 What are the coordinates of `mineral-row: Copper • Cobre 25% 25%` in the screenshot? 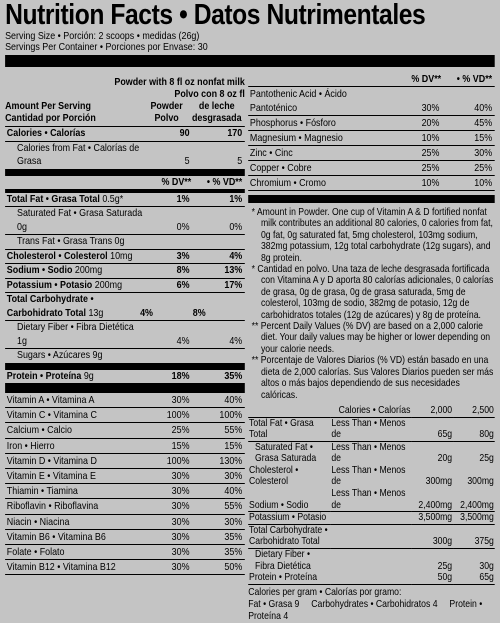 It's located at (371, 168).